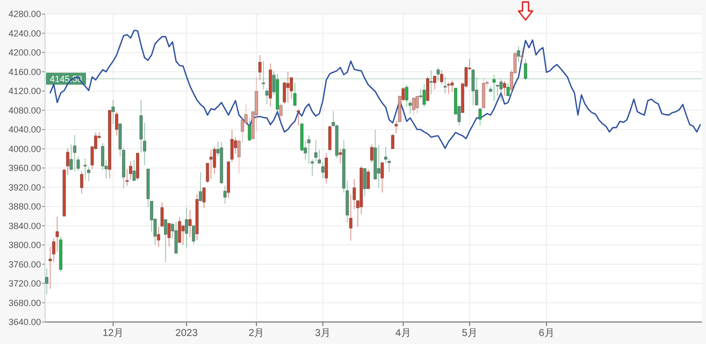 This screenshot has height=344, width=706. What do you see at coordinates (323, 333) in the screenshot?
I see `x-tick-label: 3月` at bounding box center [323, 333].